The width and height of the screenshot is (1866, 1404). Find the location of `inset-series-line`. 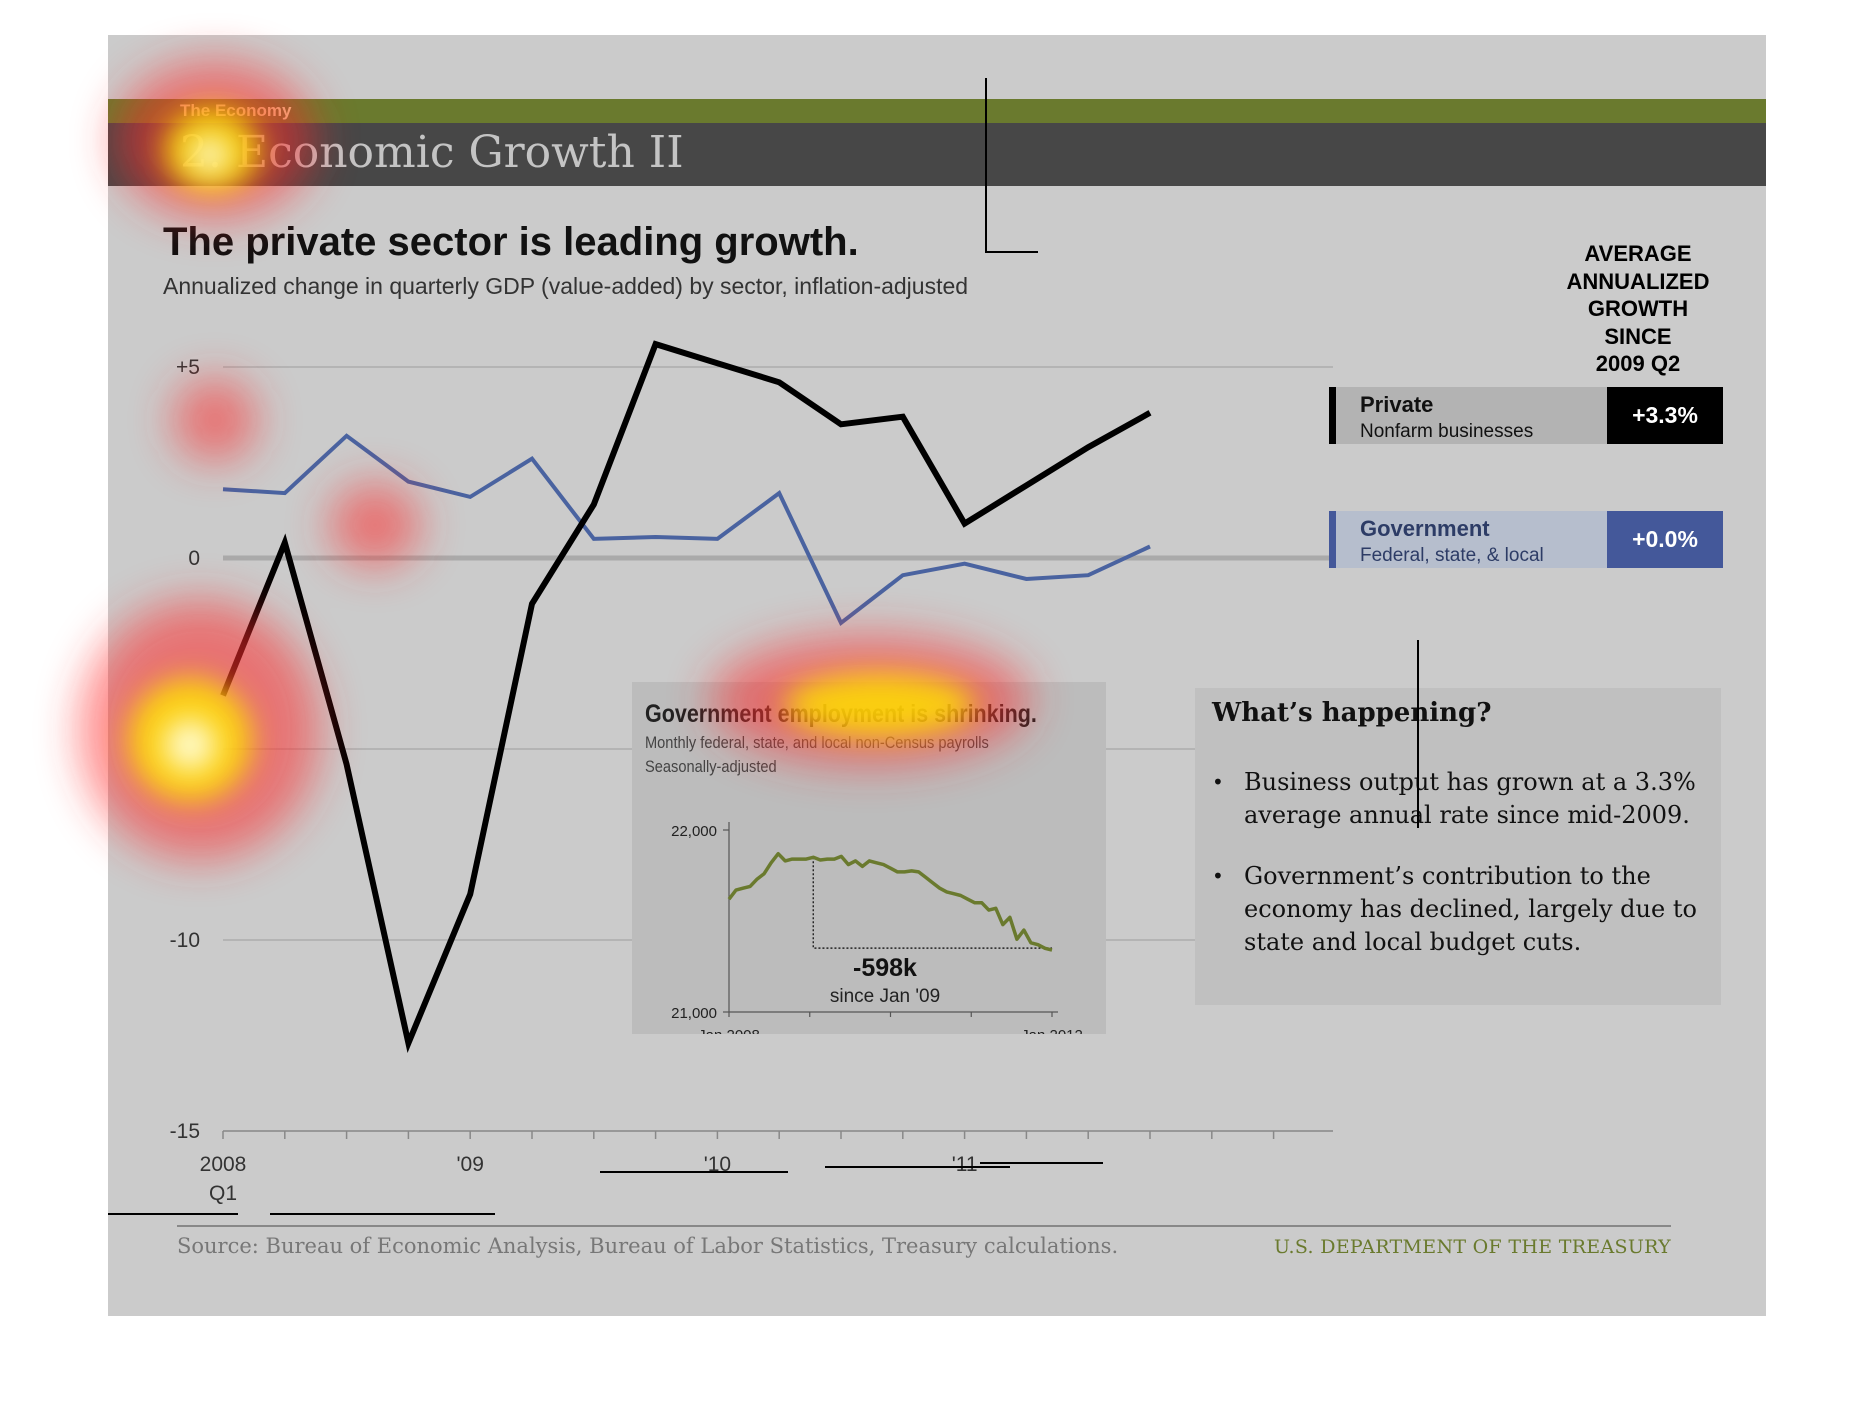

inset-series-line is located at coordinates (890, 901).